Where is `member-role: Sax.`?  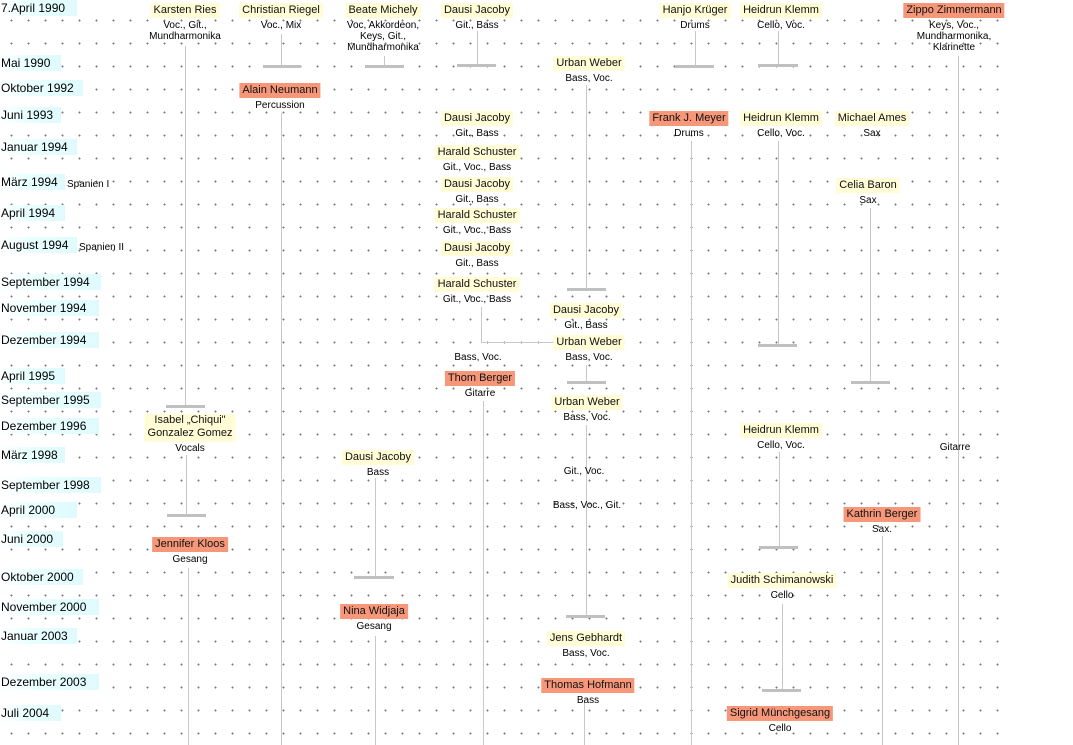
member-role: Sax. is located at coordinates (882, 529).